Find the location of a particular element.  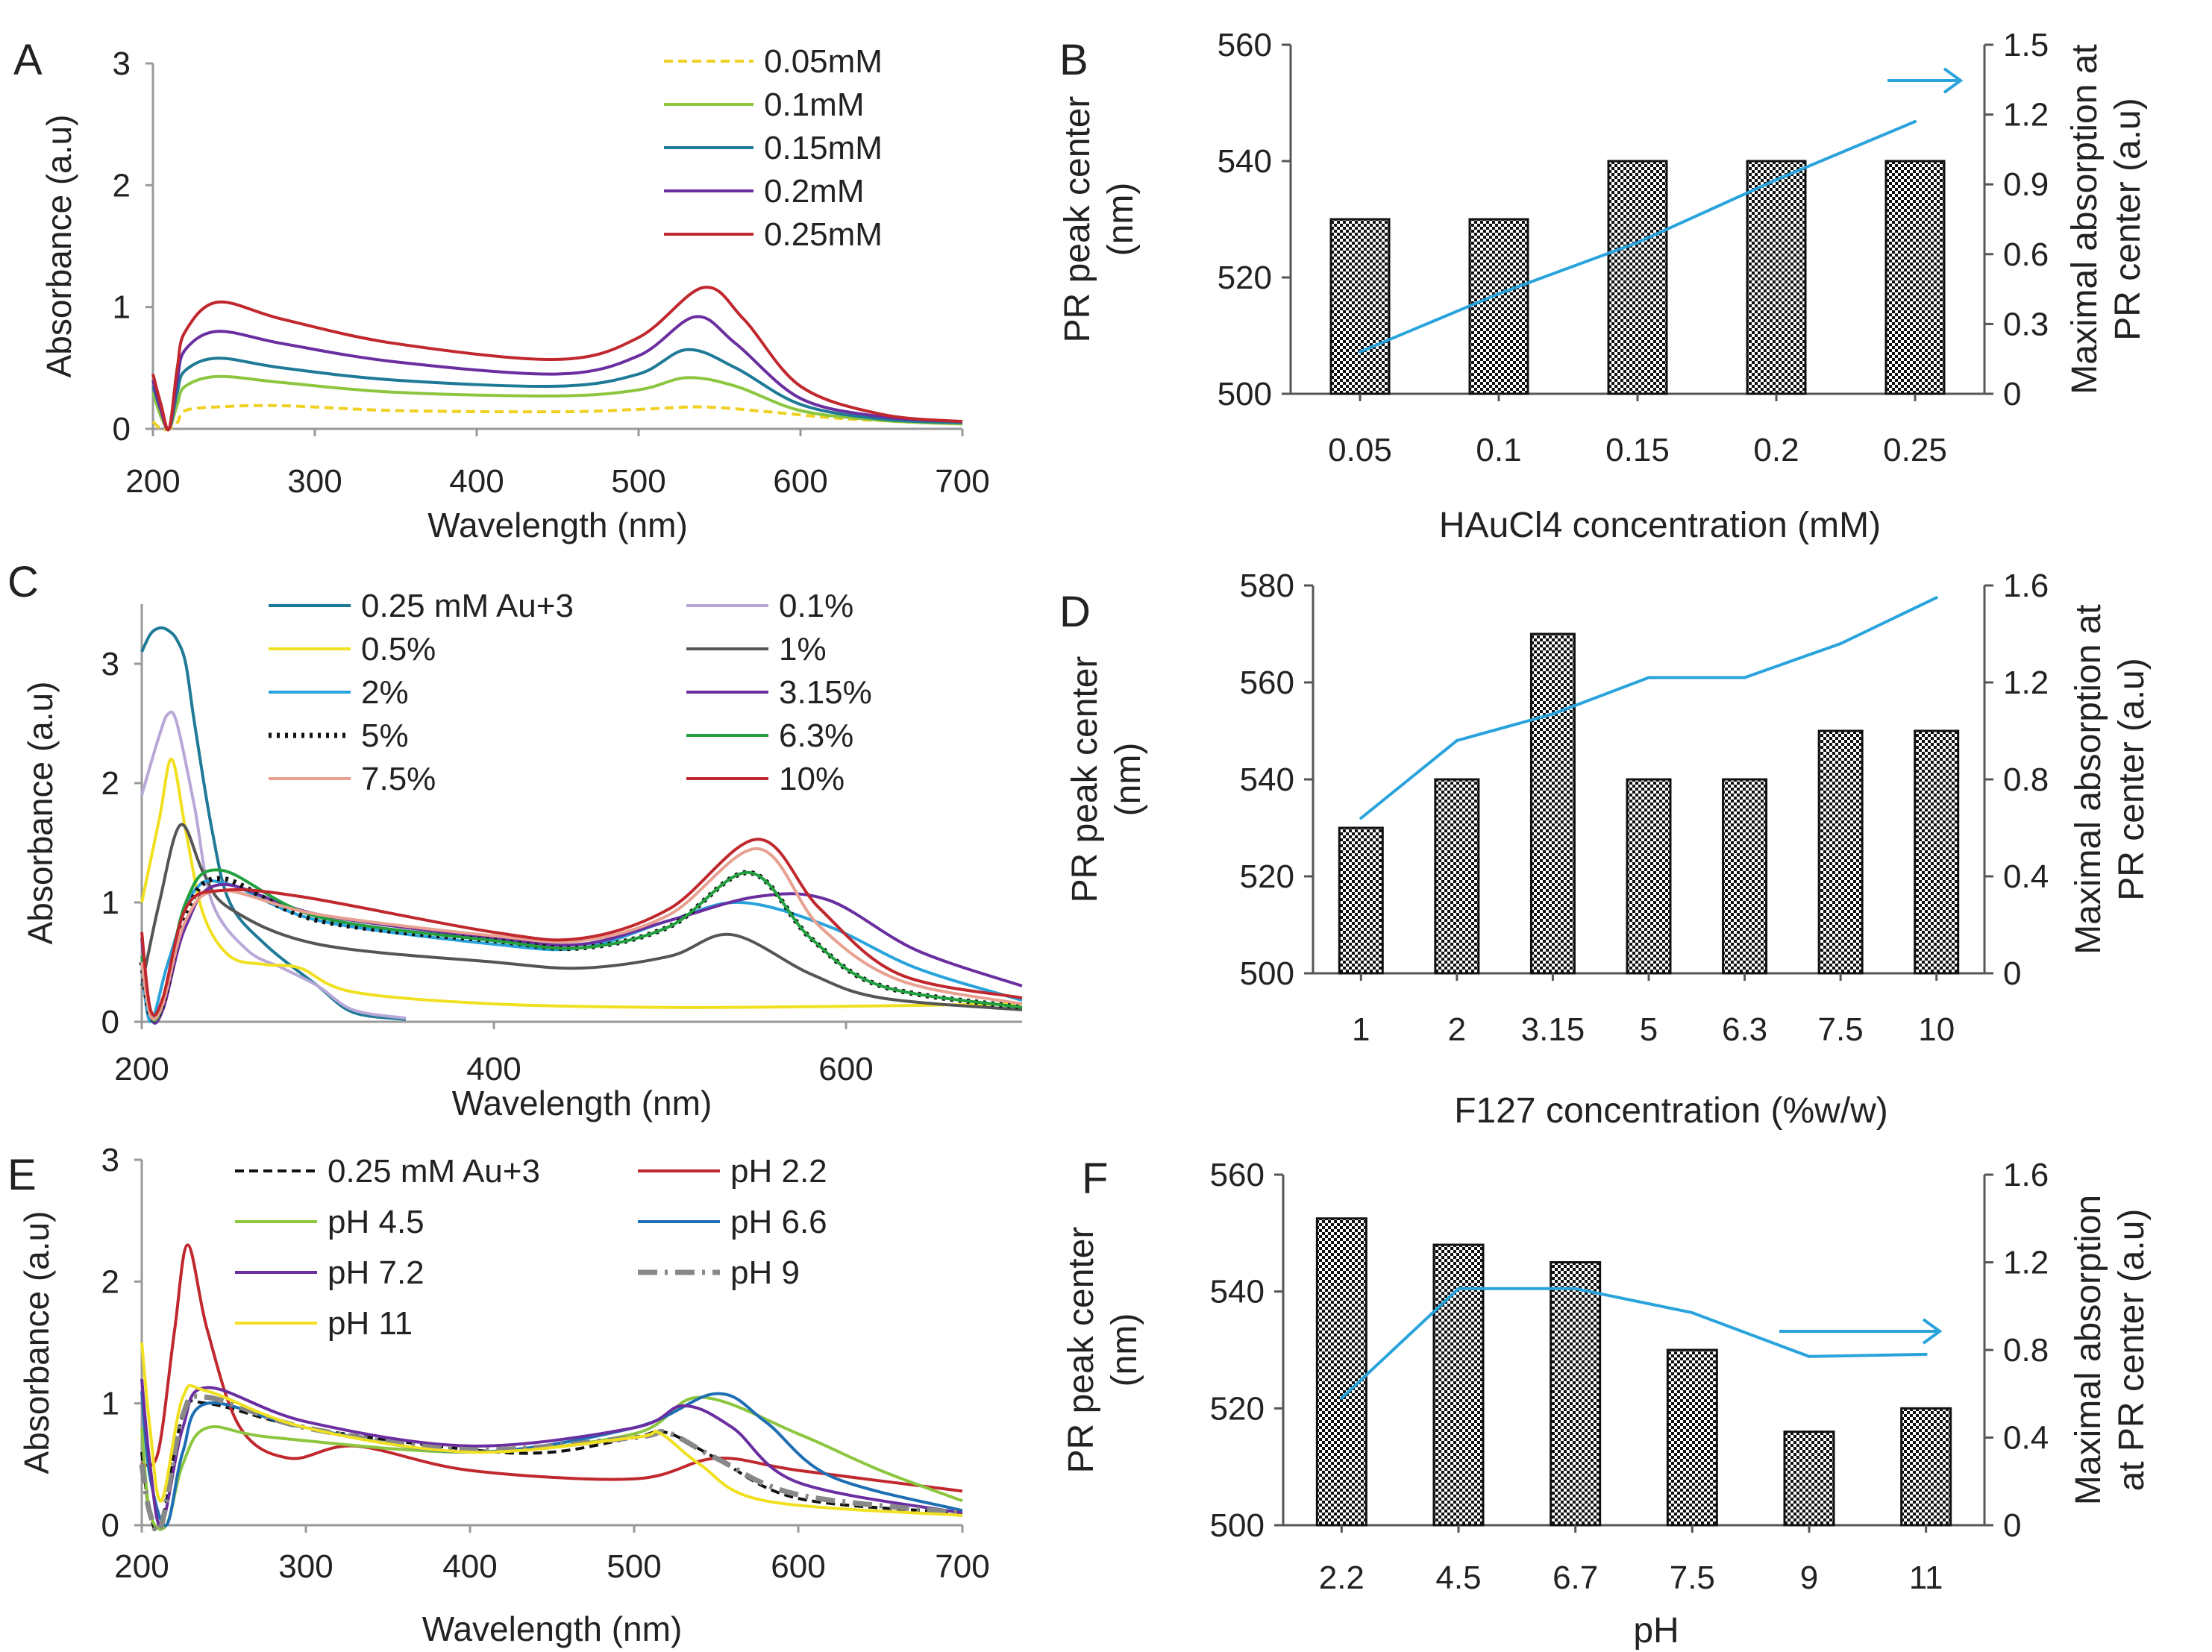

legend-label-ph-4-5: pH 4.5 is located at coordinates (376, 1222).